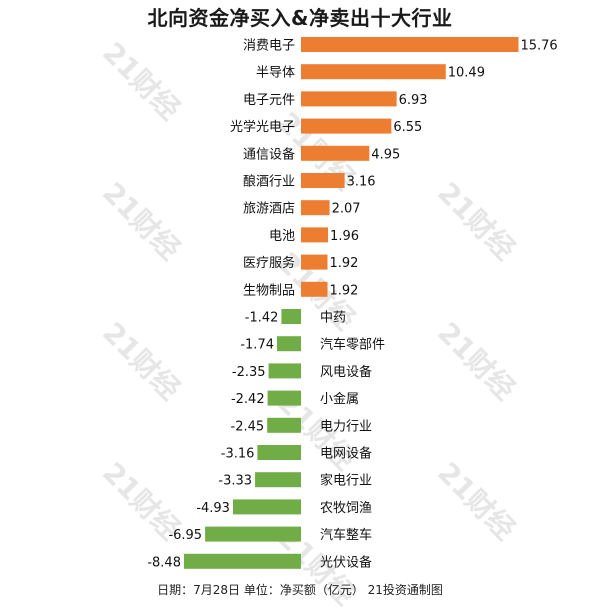 This screenshot has width=600, height=613. Describe the element at coordinates (333, 318) in the screenshot. I see `category-label: 中药` at that location.